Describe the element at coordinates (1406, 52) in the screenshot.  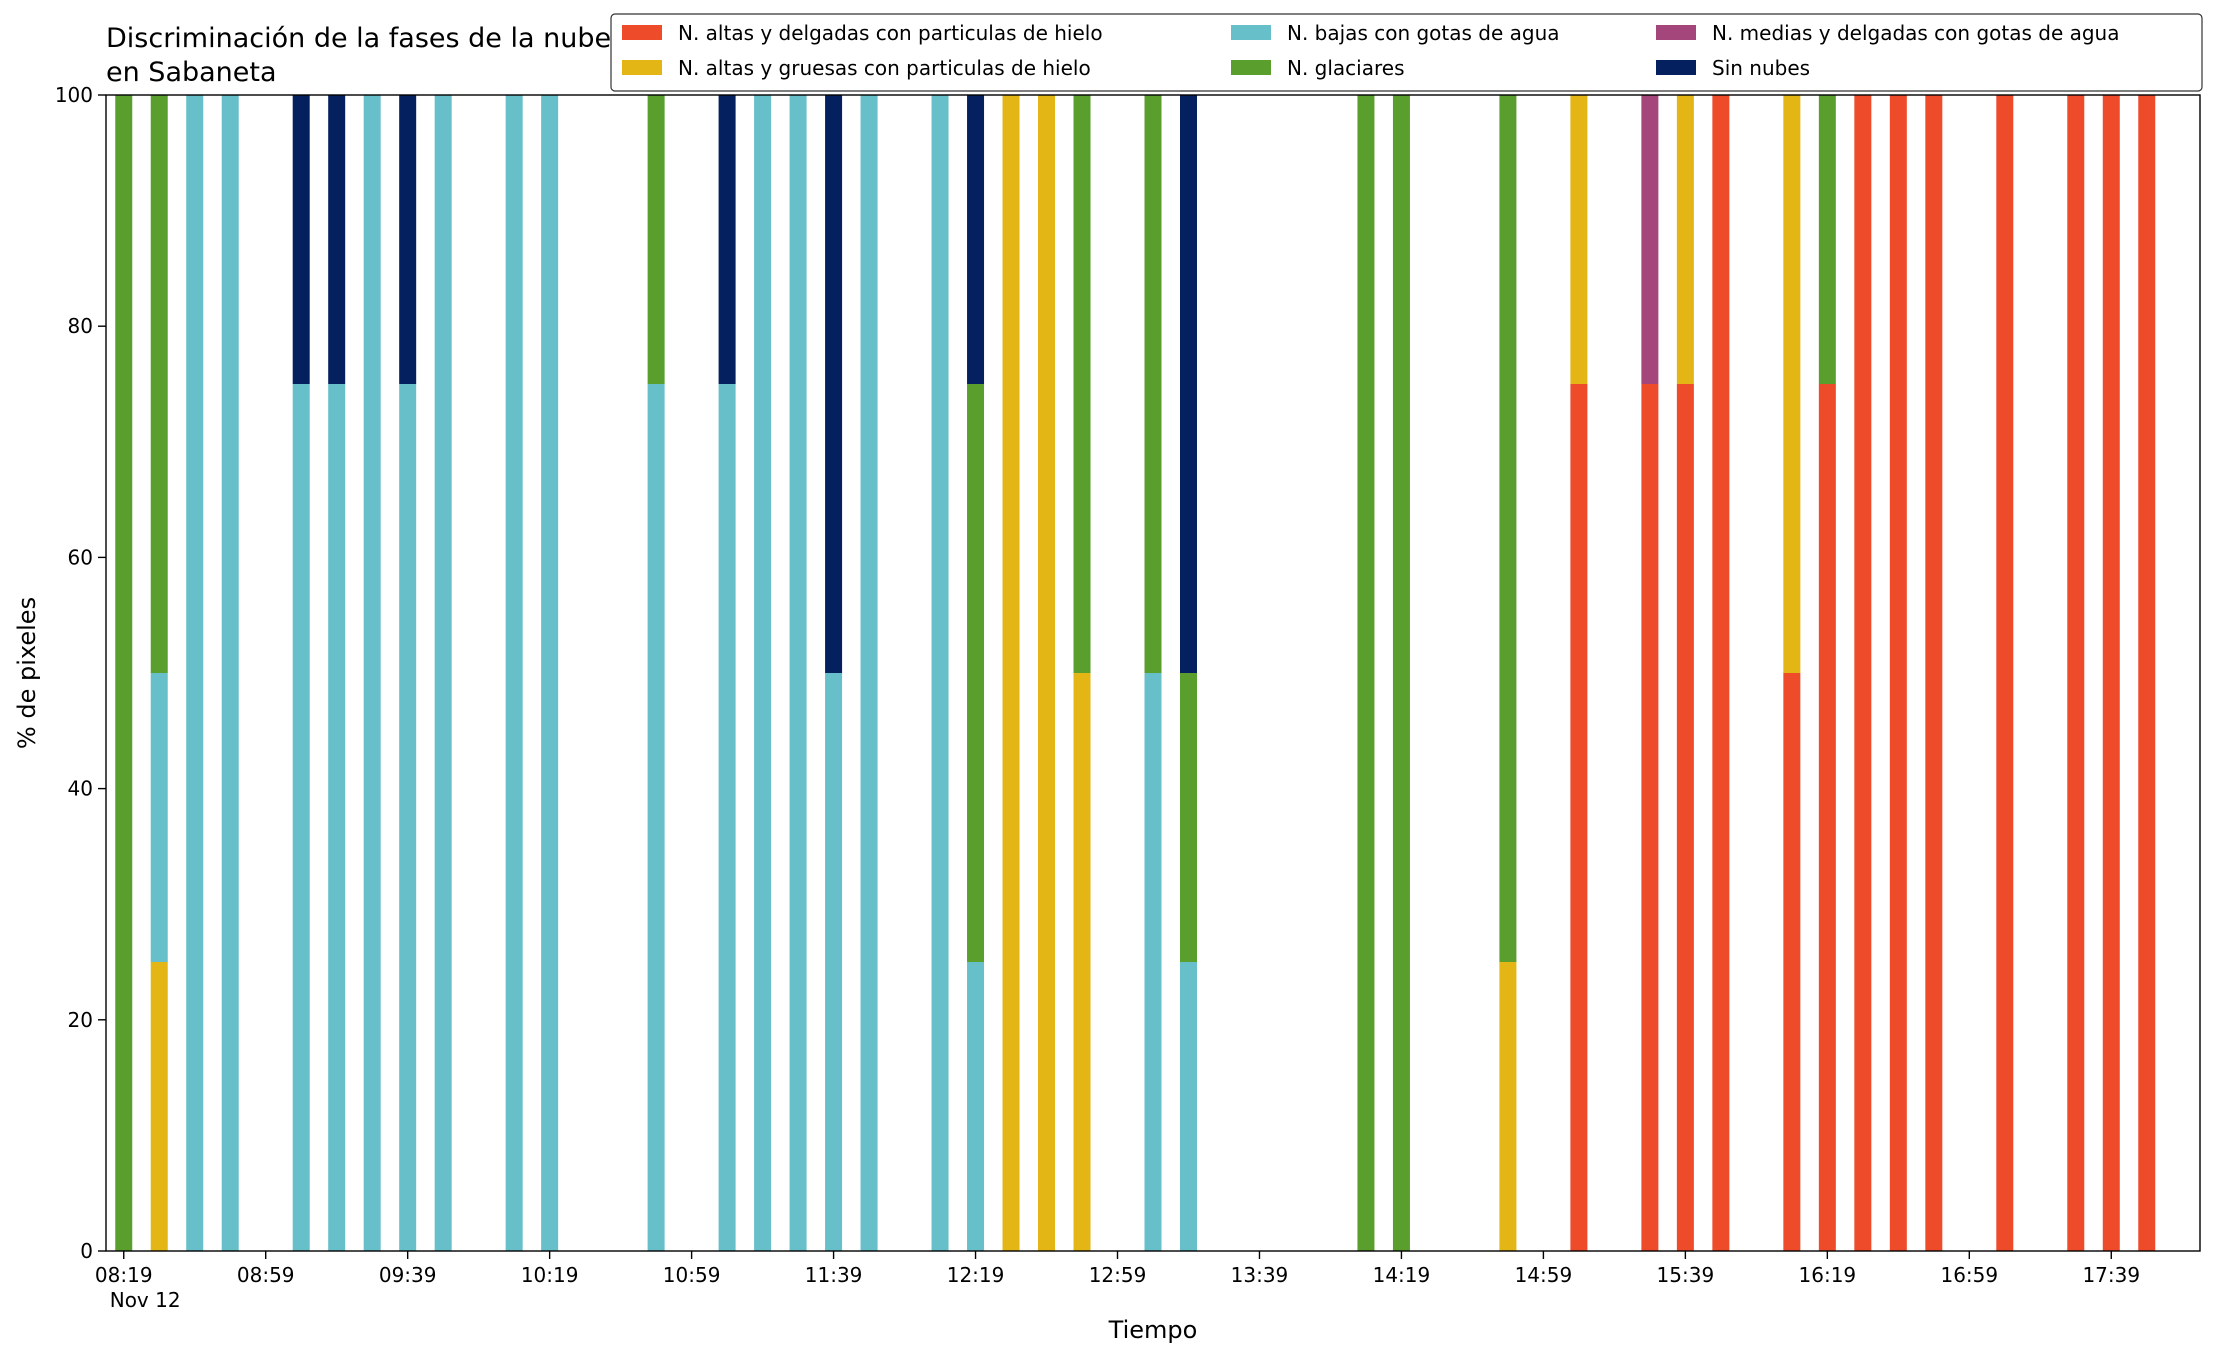
I see `legend-box` at that location.